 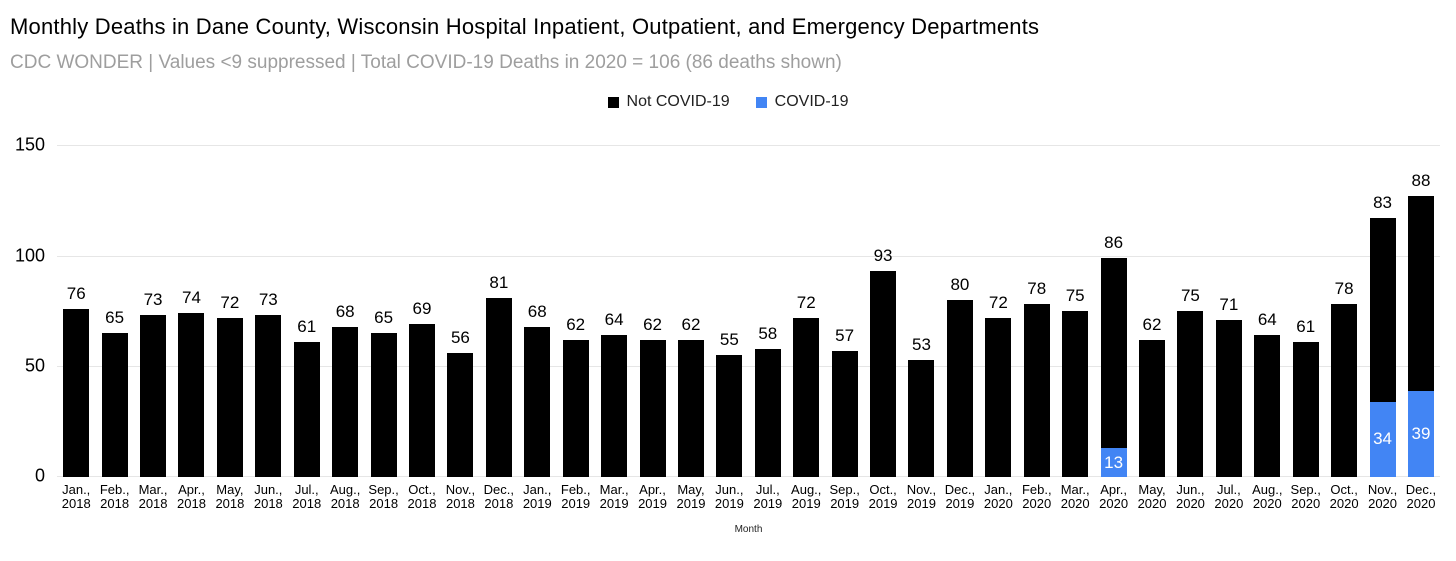 I want to click on bar-group: 57 Sep., 2019, so click(x=844, y=328).